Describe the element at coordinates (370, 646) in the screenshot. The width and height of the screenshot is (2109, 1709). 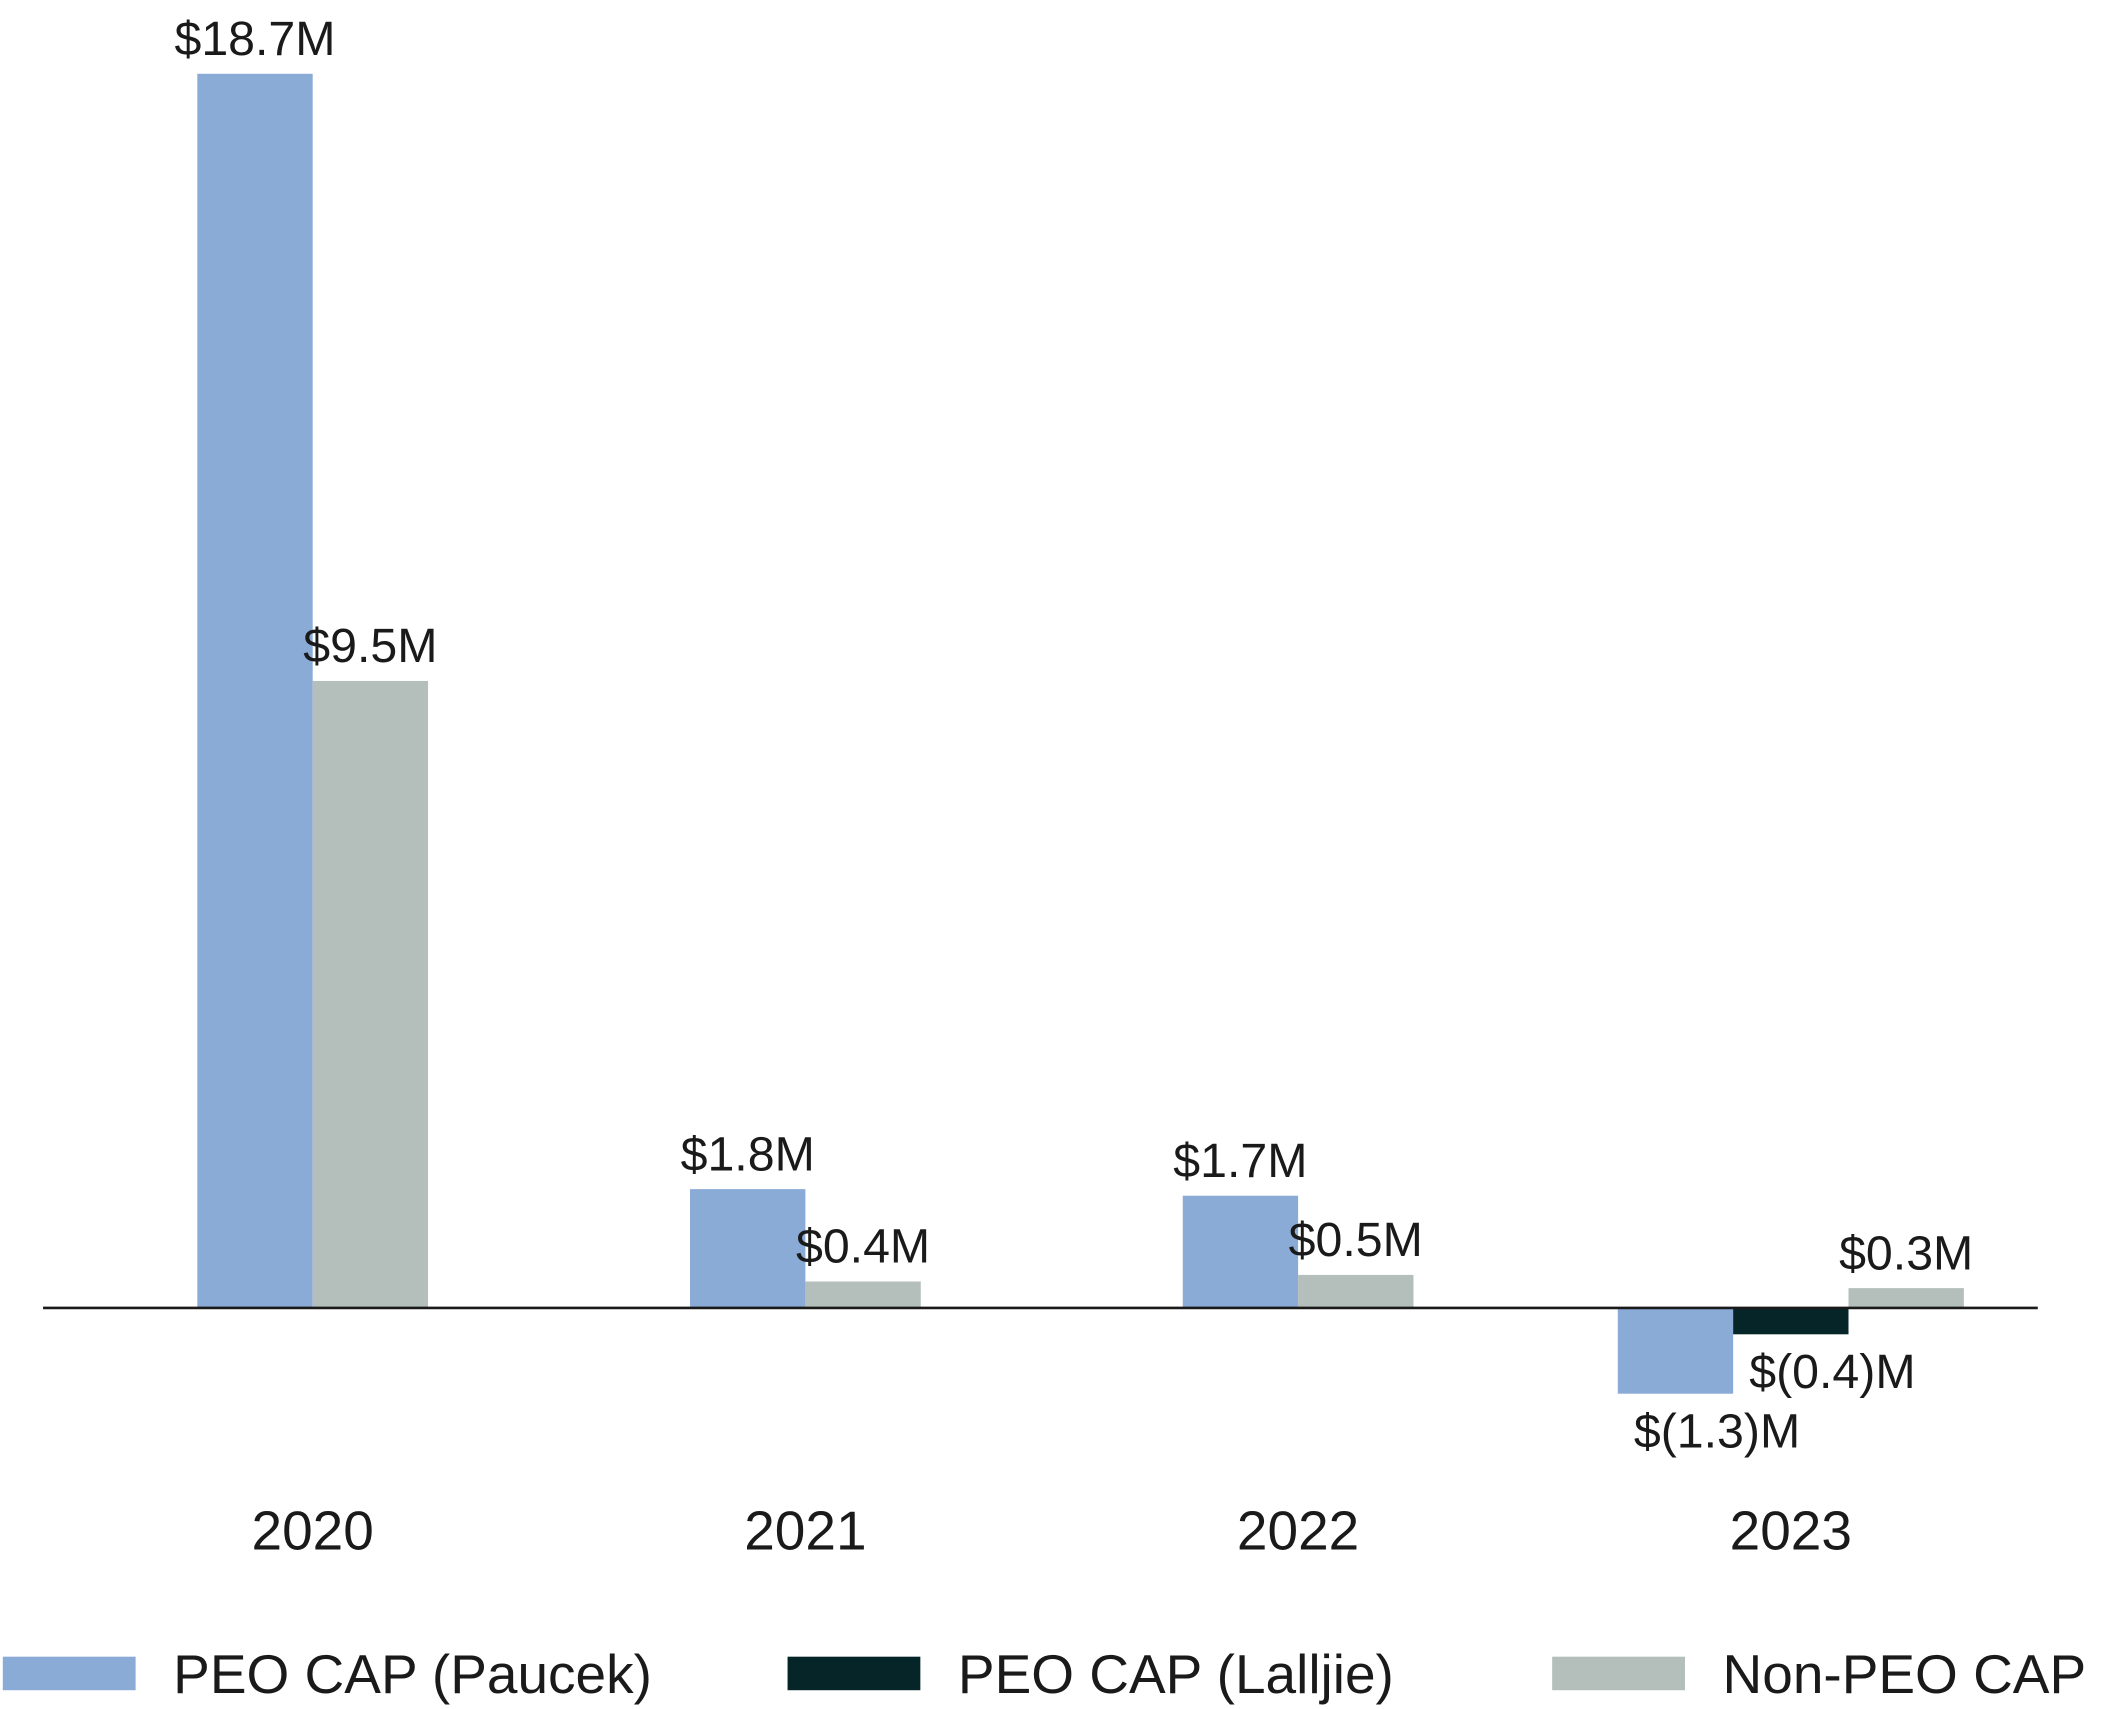
I see `value-label: $9.5M` at that location.